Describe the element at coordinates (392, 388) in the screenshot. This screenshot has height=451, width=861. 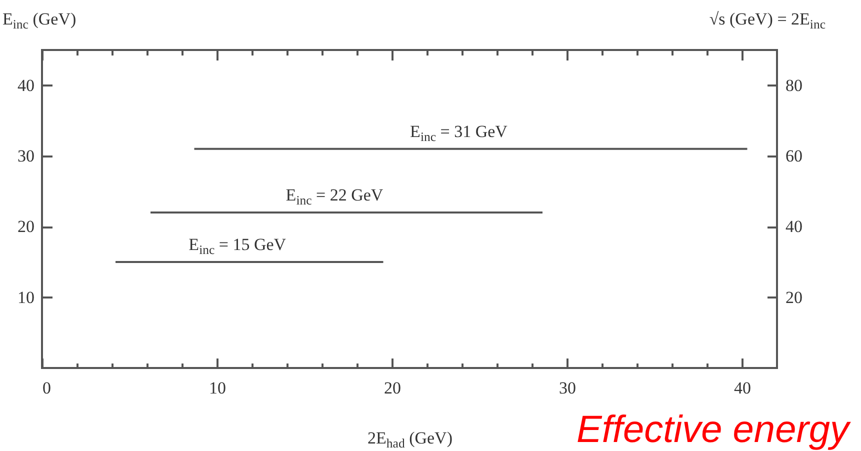
I see `x-tick-label: 20` at that location.